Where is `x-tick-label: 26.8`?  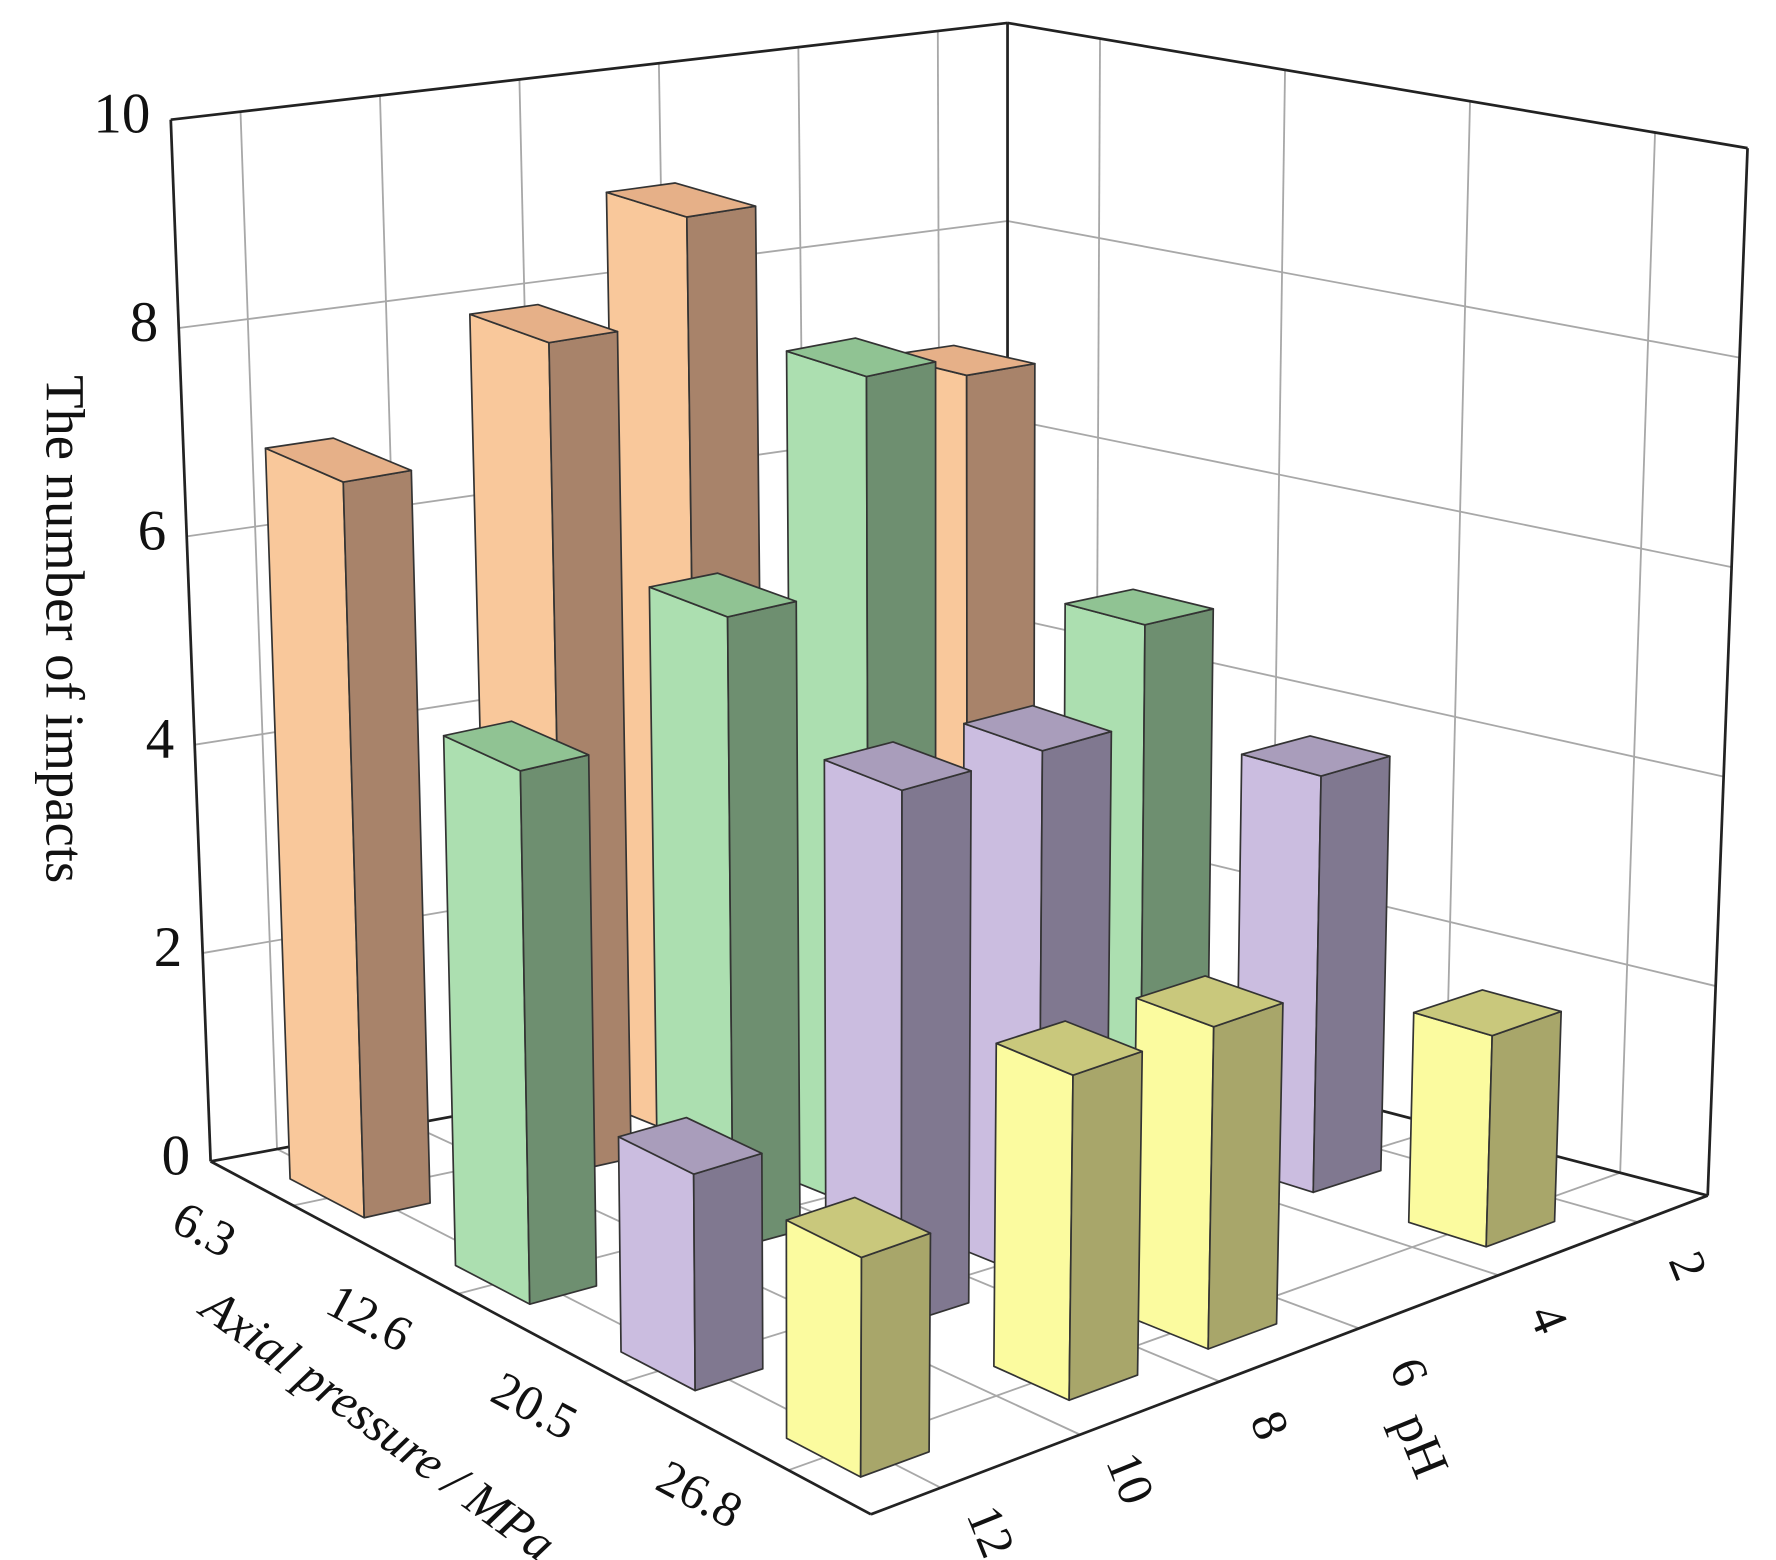 x-tick-label: 26.8 is located at coordinates (700, 1493).